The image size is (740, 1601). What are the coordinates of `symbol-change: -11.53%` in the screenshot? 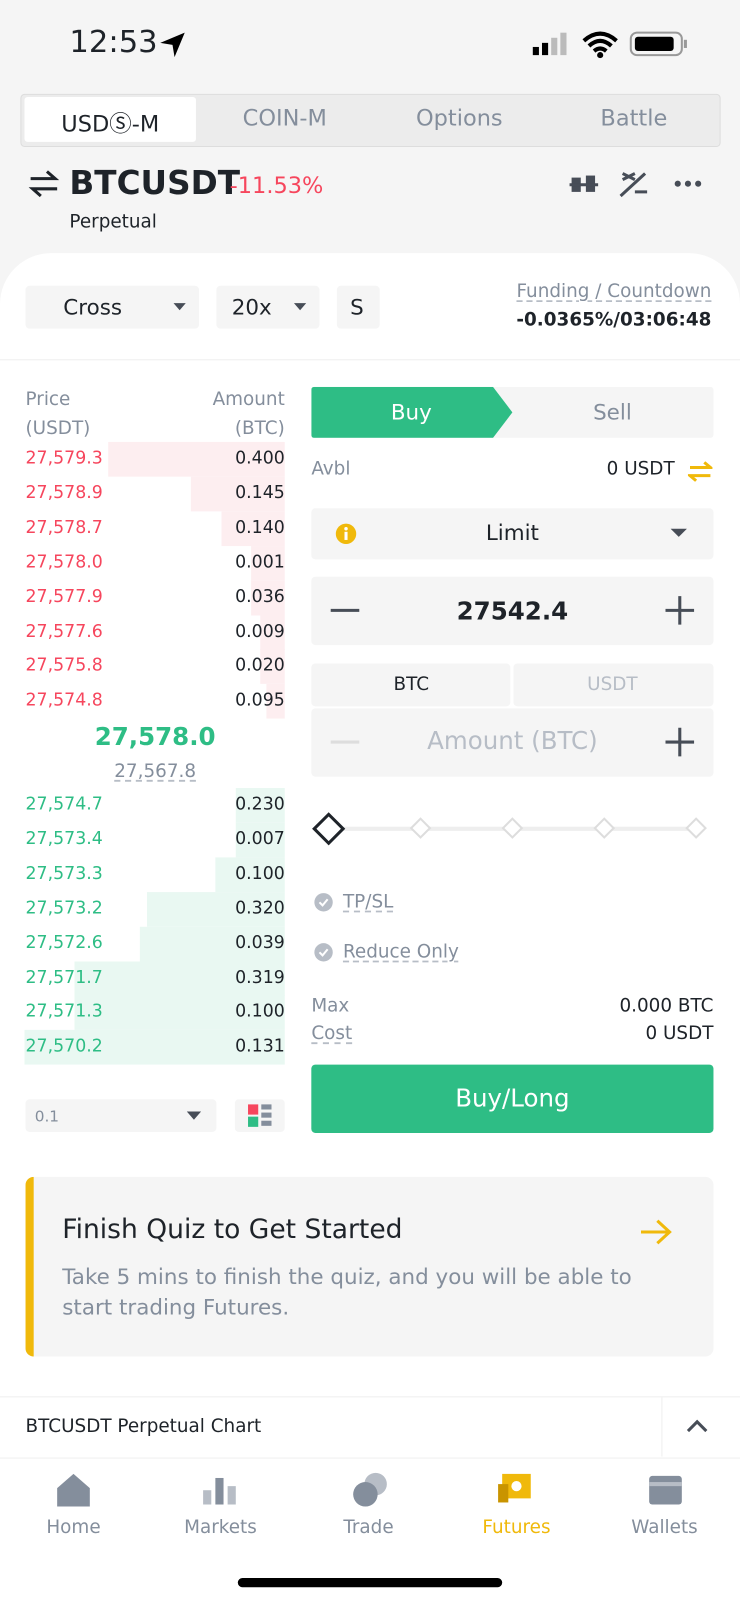 It's located at (276, 186).